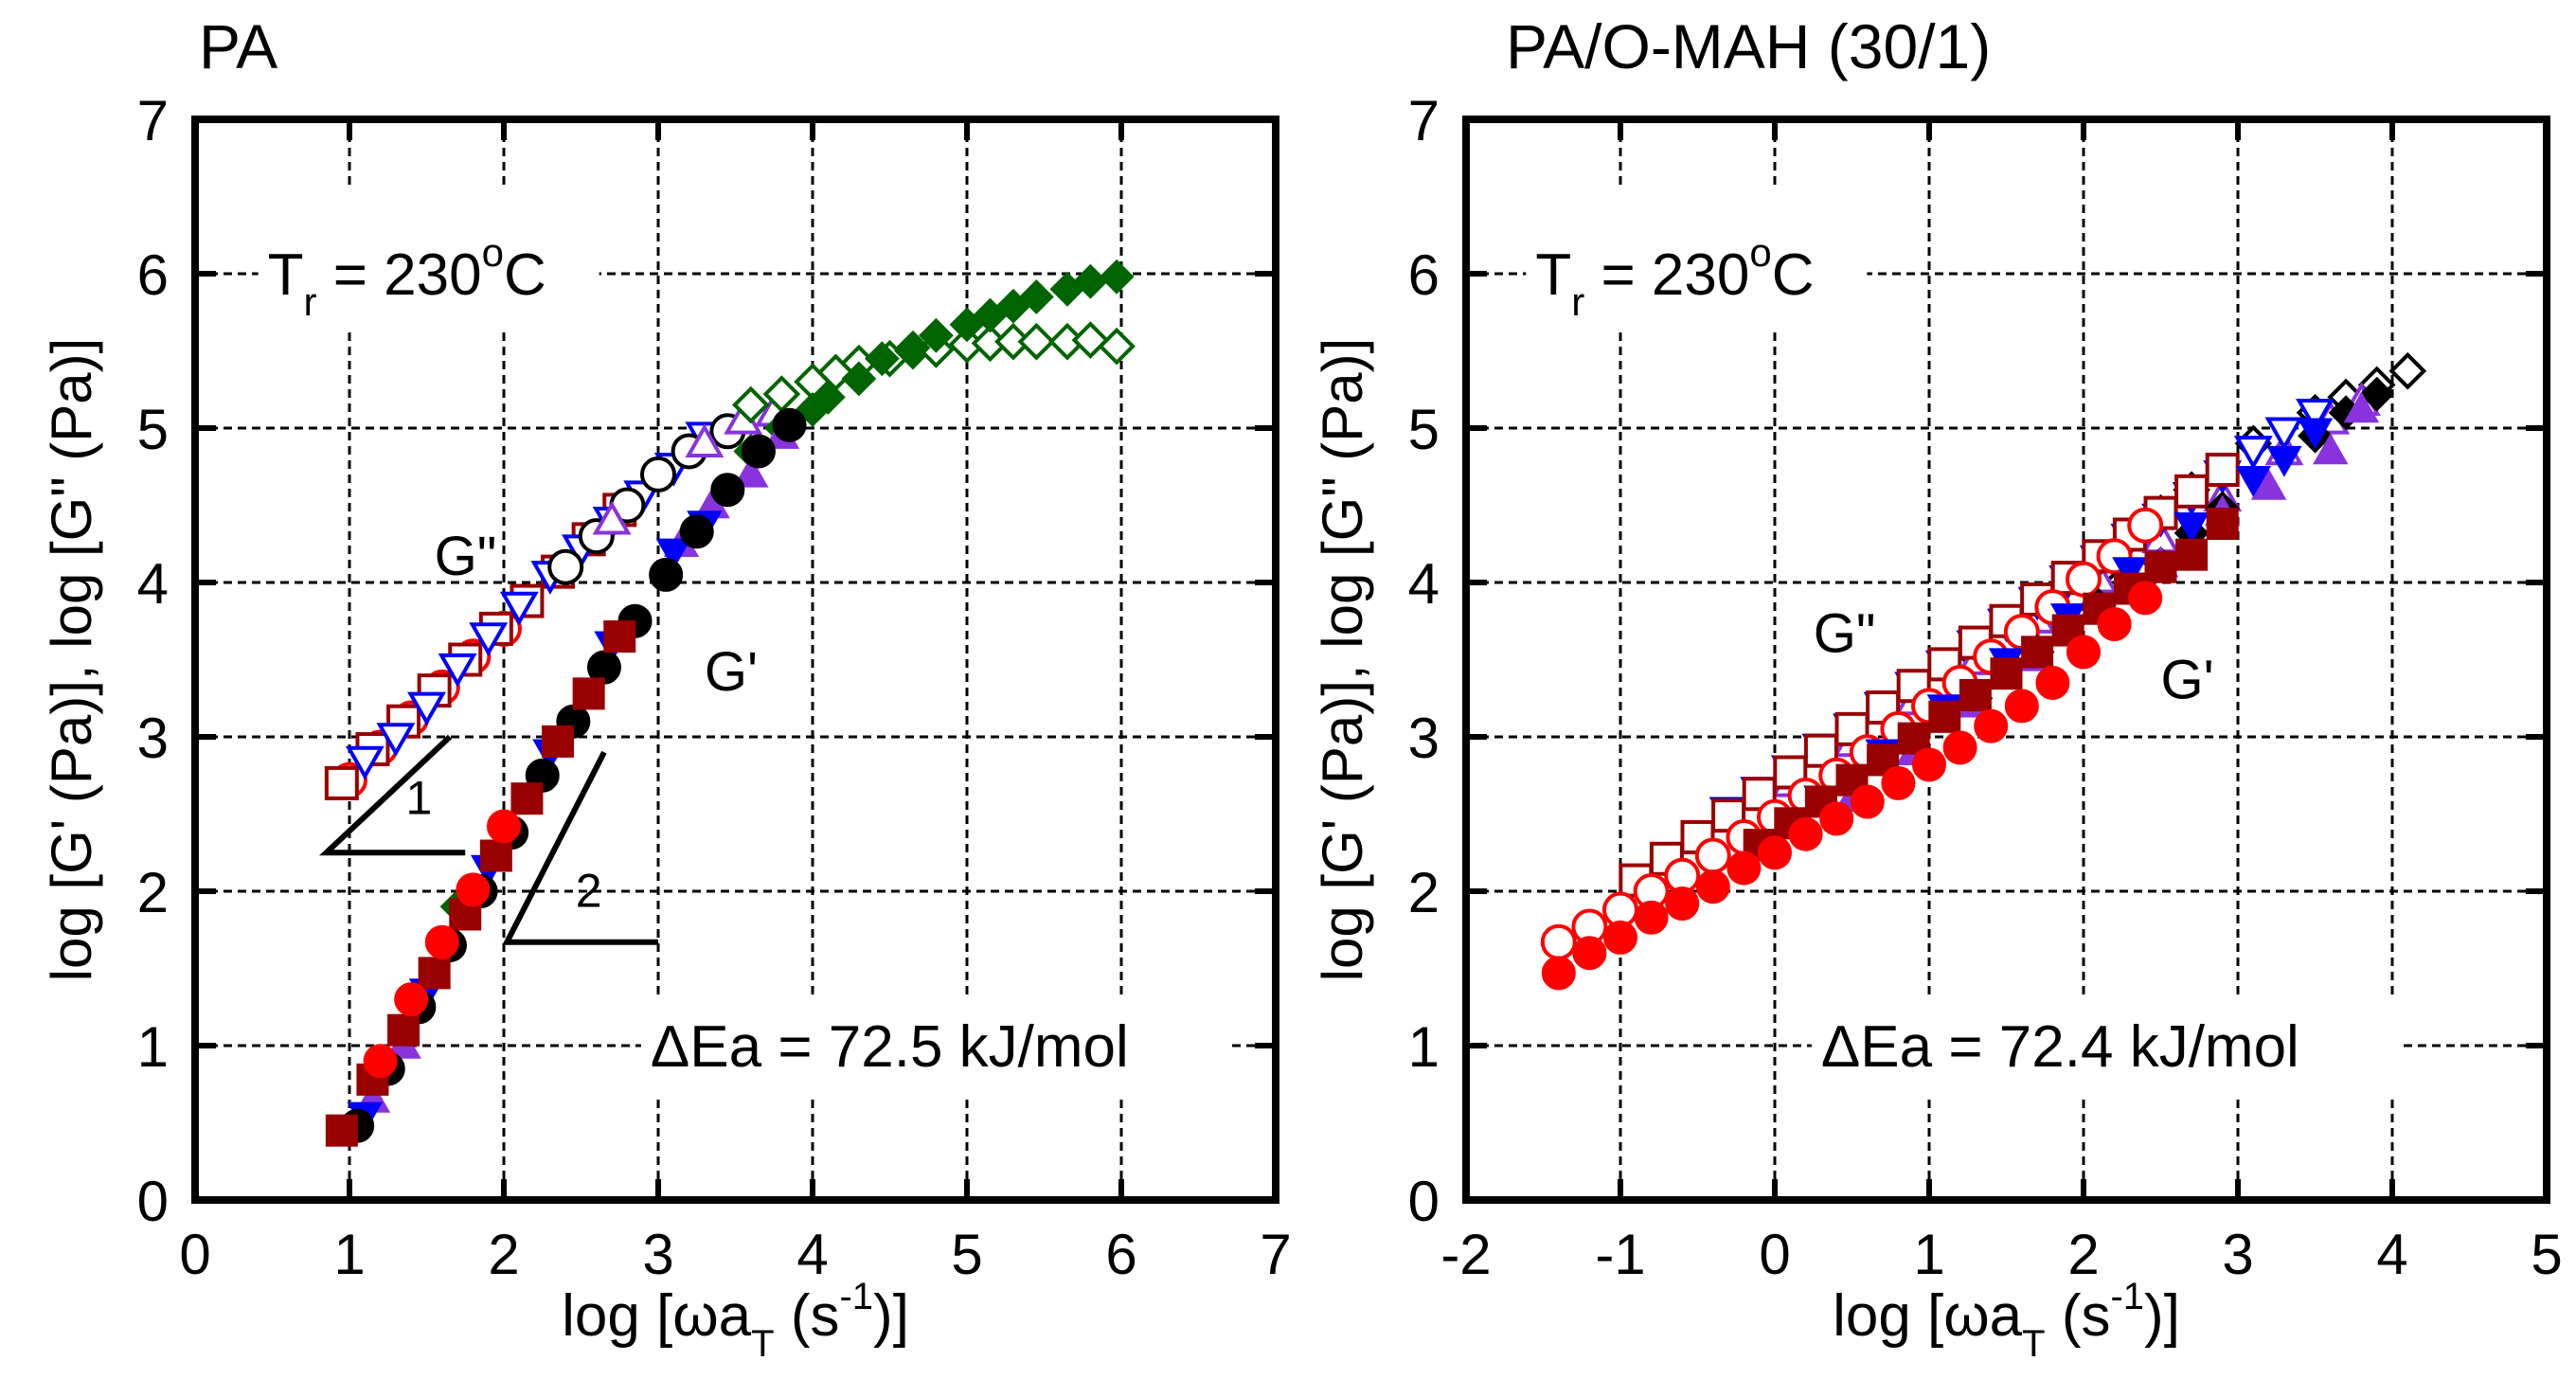 Image resolution: width=2576 pixels, height=1379 pixels. Describe the element at coordinates (1275, 1254) in the screenshot. I see `x-tick-label: 7` at that location.